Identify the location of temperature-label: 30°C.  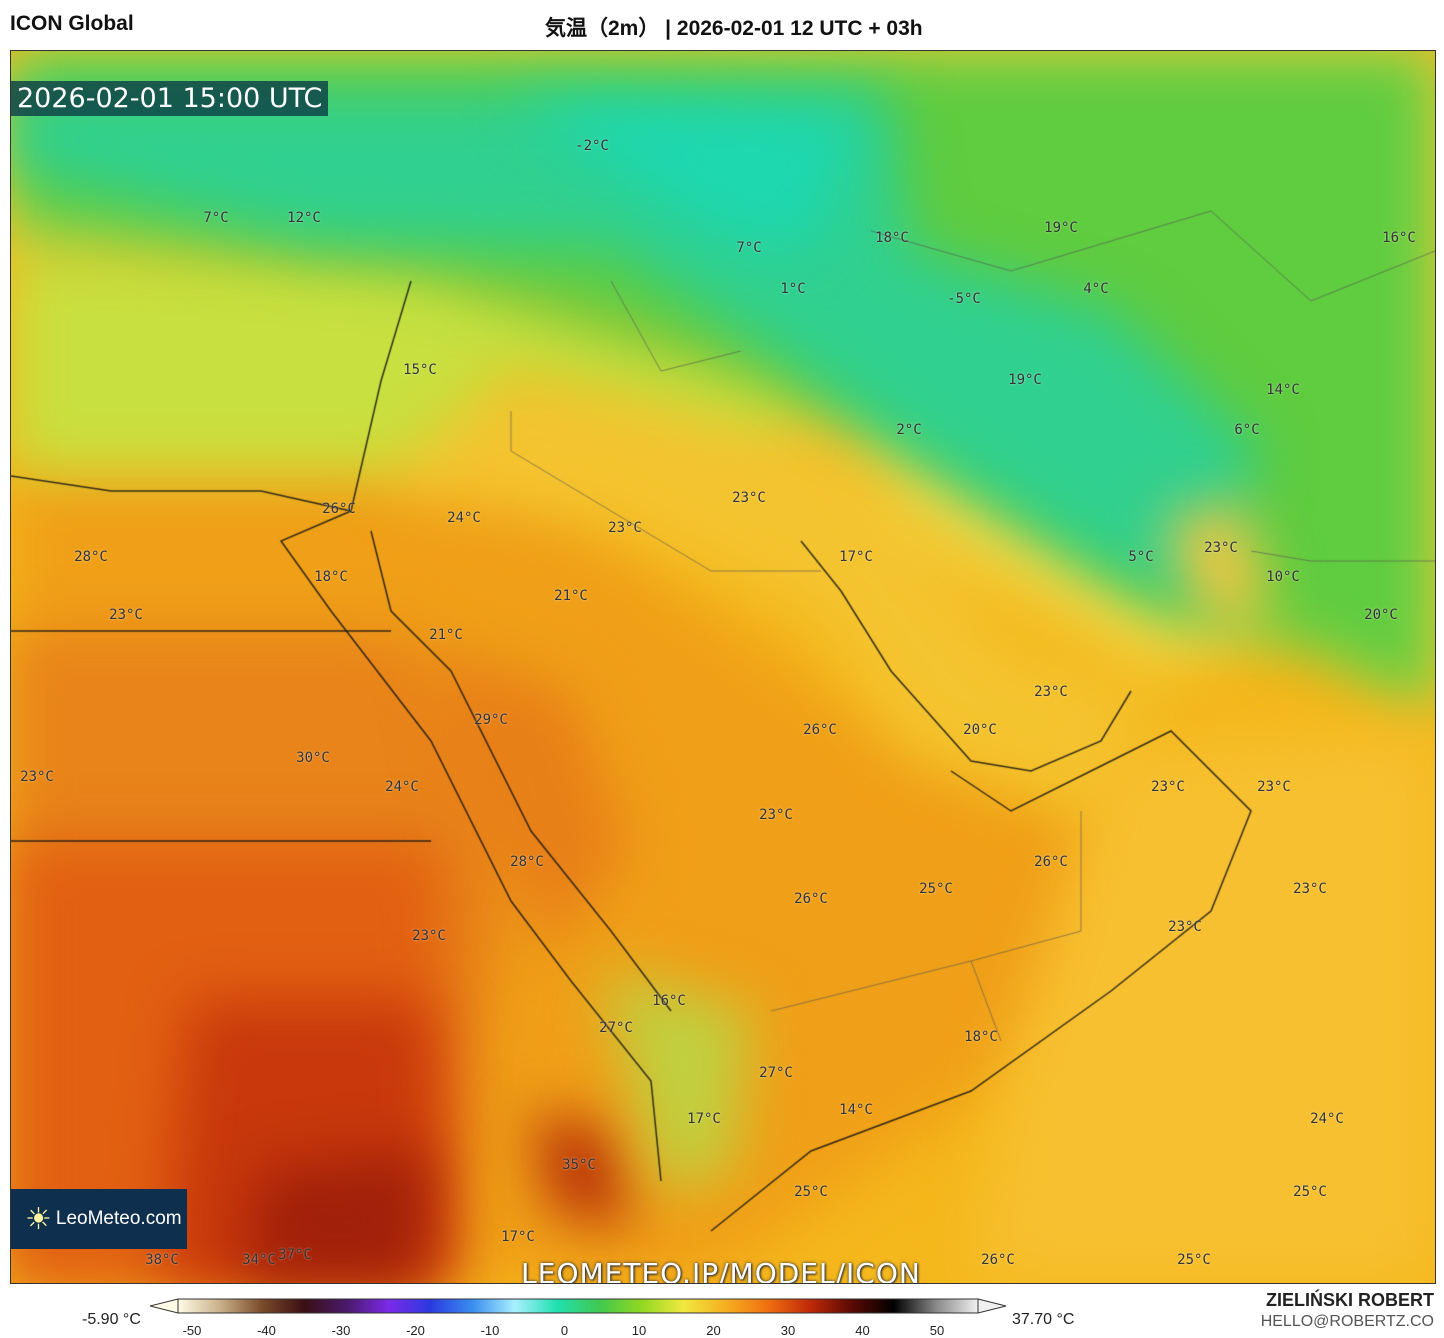
(313, 758).